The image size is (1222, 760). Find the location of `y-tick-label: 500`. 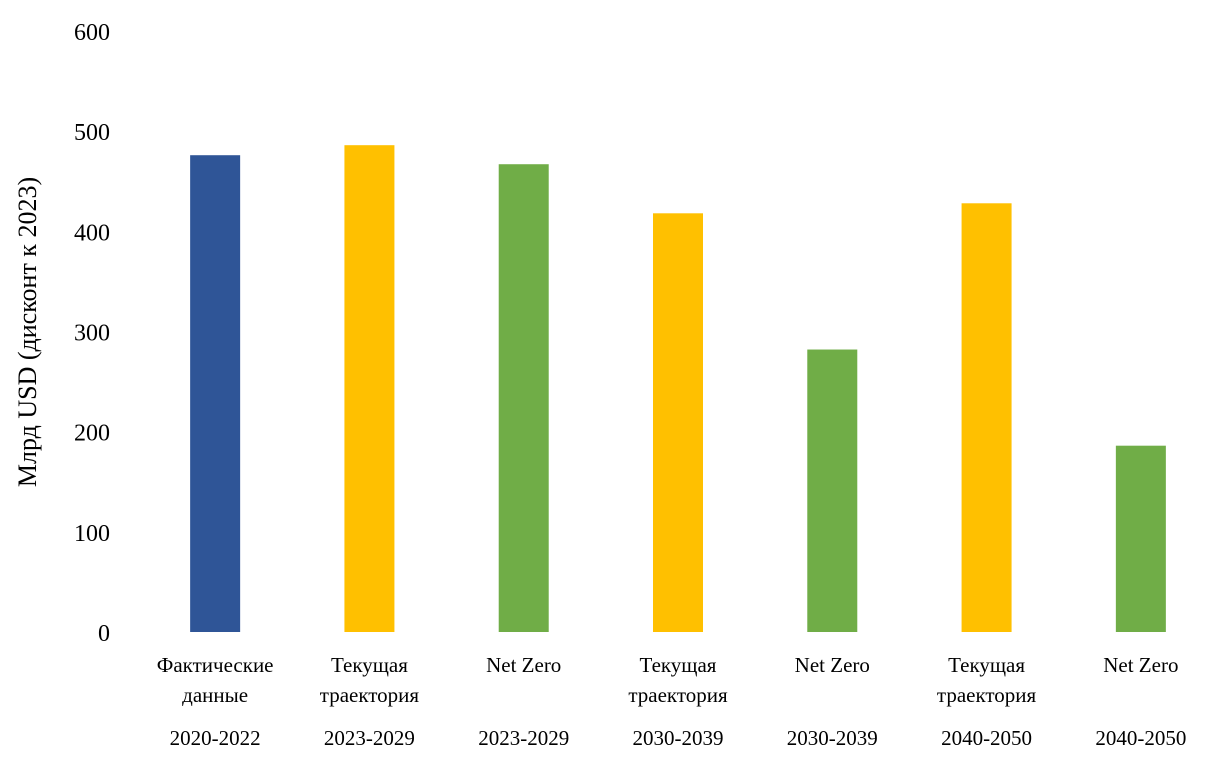

y-tick-label: 500 is located at coordinates (92, 133).